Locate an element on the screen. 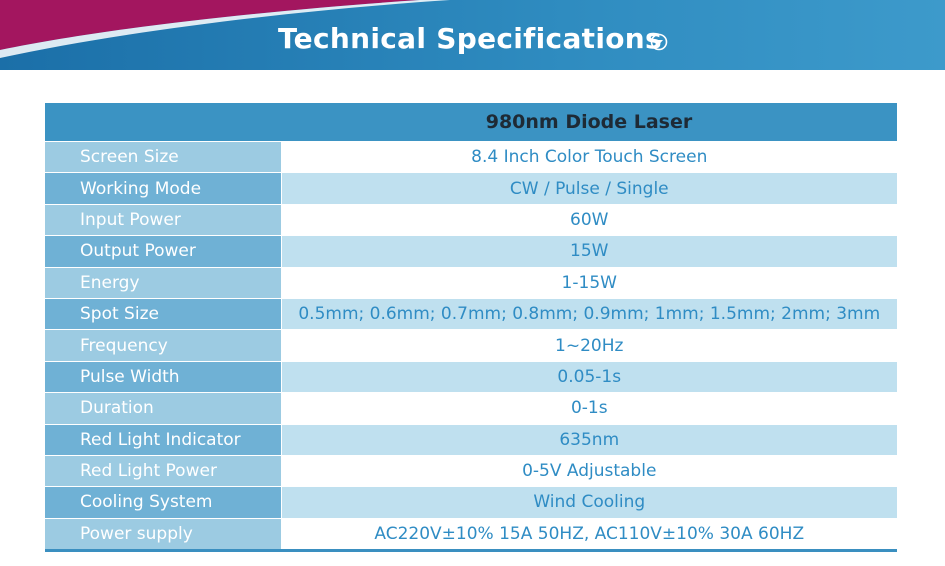 This screenshot has height=566, width=945. spec-row: Output Power 15W is located at coordinates (471, 251).